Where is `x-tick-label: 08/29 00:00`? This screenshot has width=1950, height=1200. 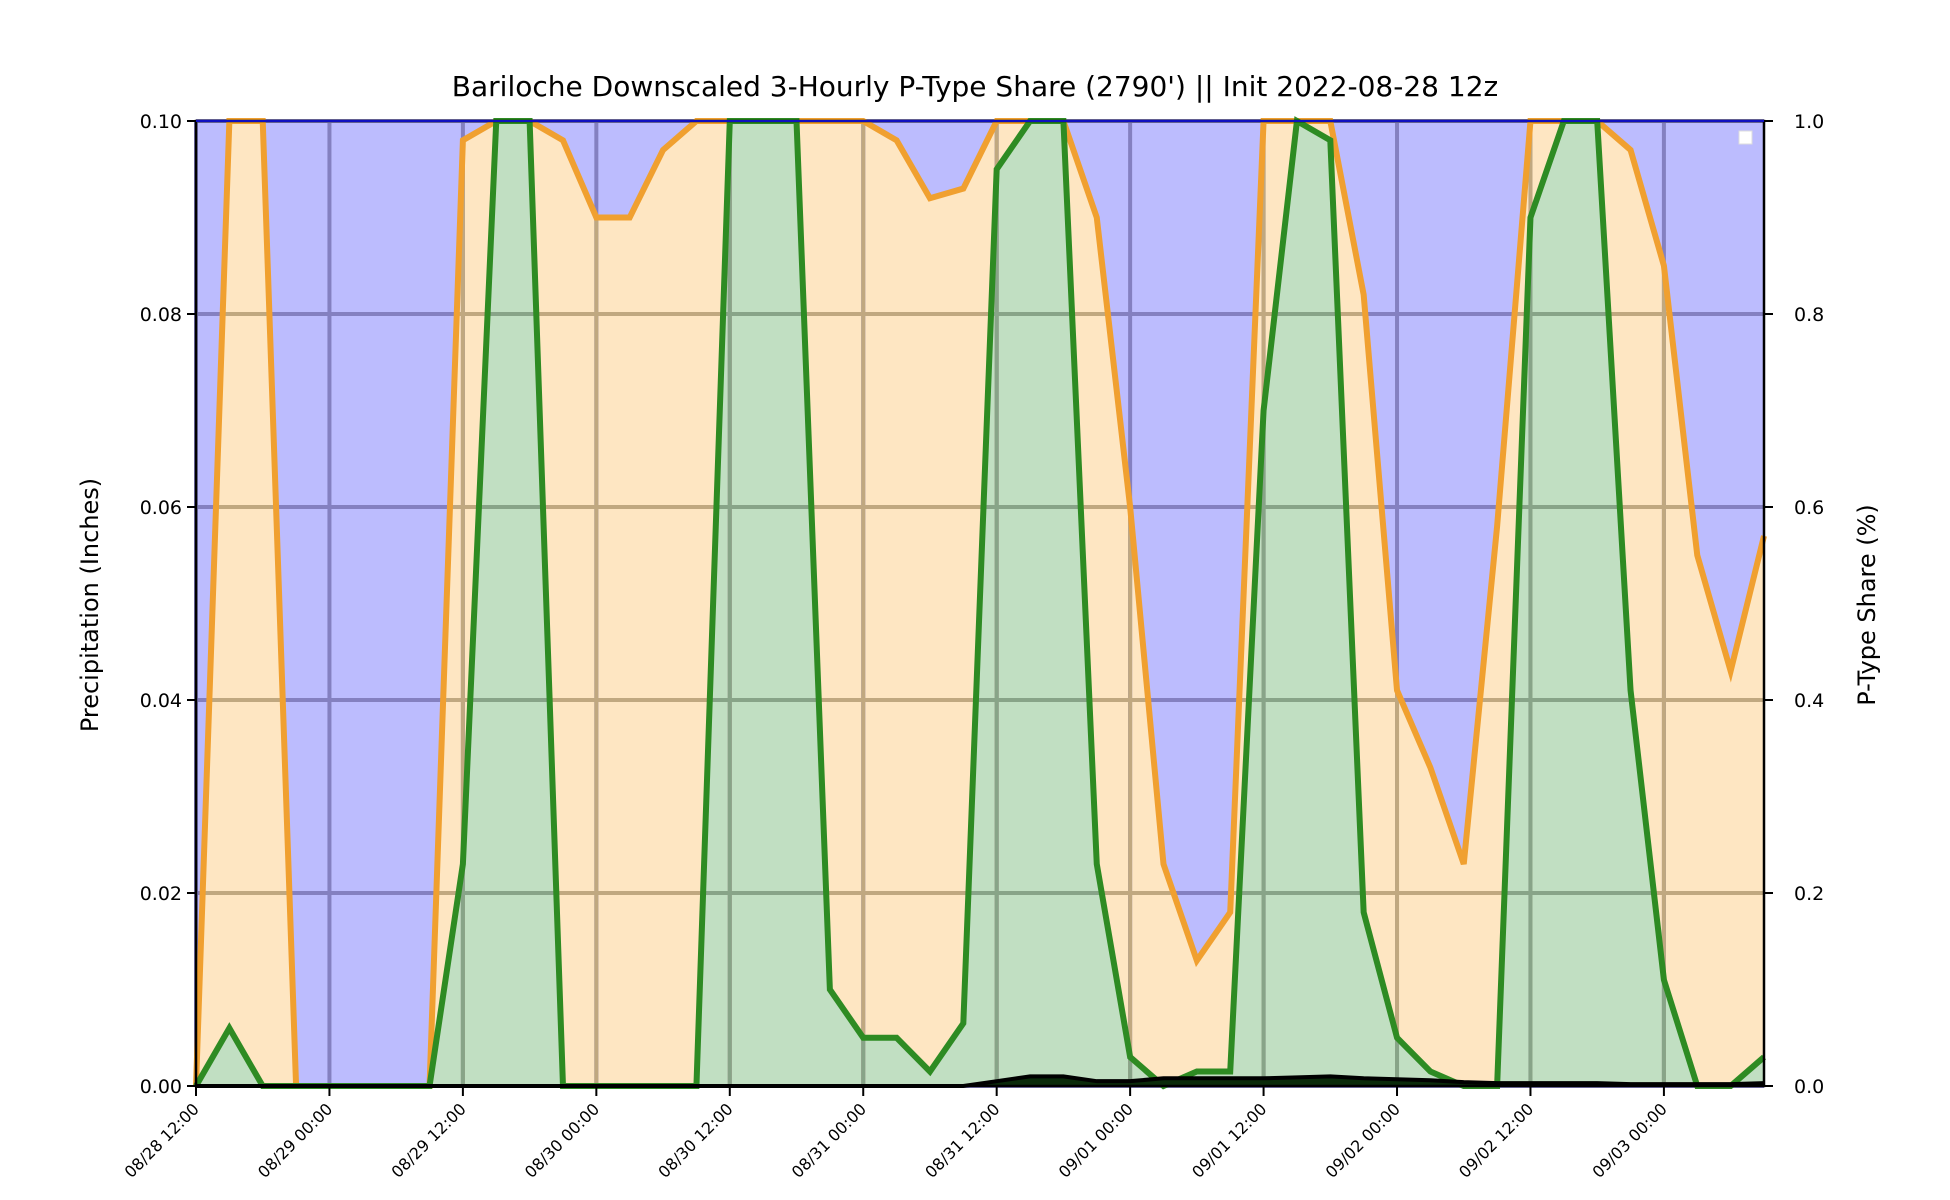
x-tick-label: 08/29 00:00 is located at coordinates (295, 1140).